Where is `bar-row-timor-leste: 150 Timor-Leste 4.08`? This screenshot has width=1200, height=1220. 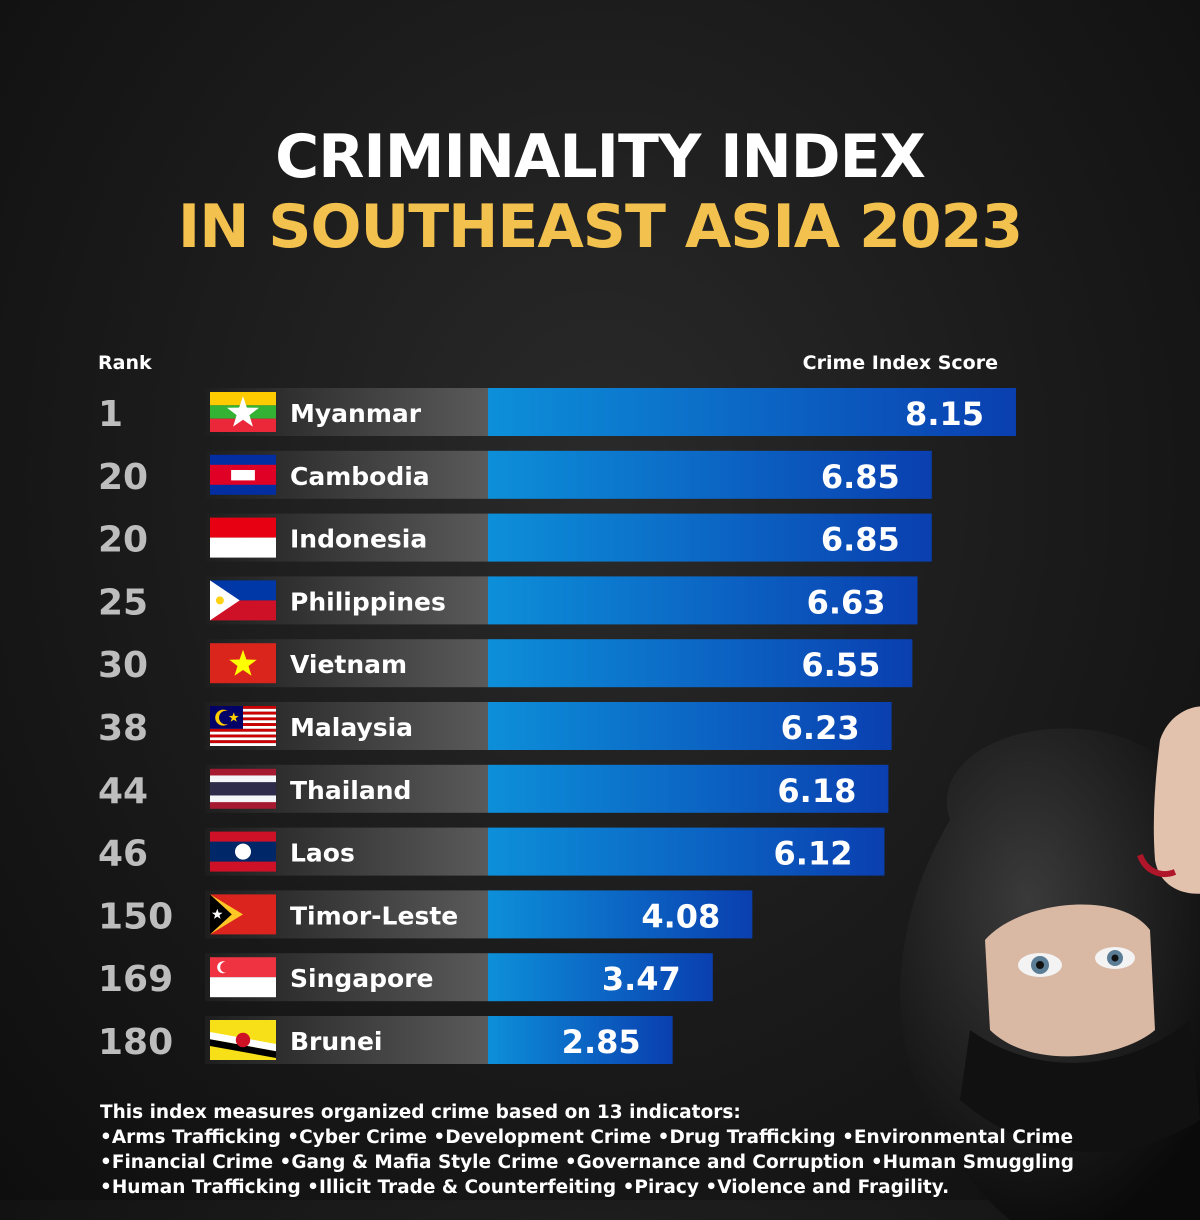
bar-row-timor-leste: 150 Timor-Leste 4.08 is located at coordinates (425, 914).